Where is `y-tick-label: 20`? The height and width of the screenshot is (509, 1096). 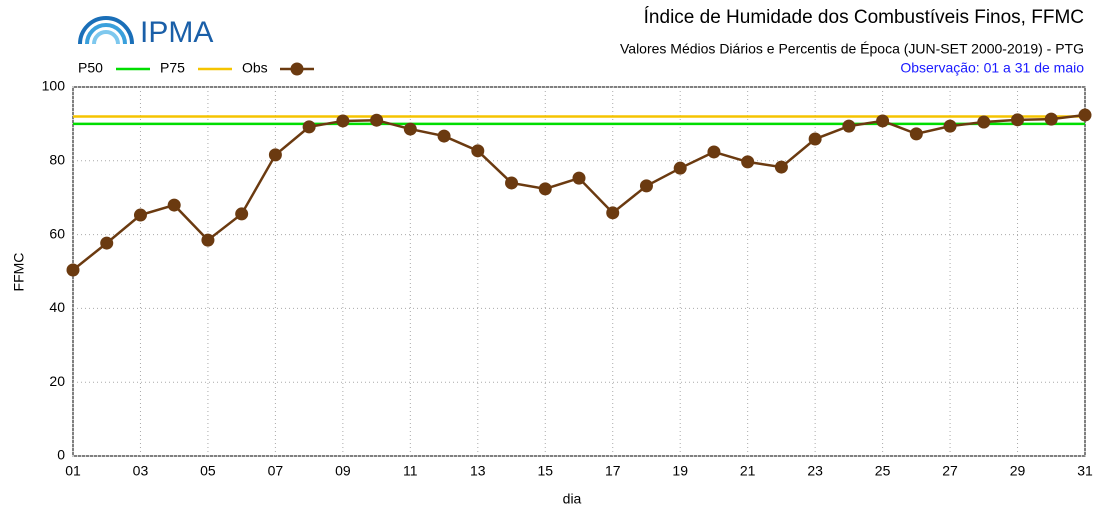 y-tick-label: 20 is located at coordinates (57, 381).